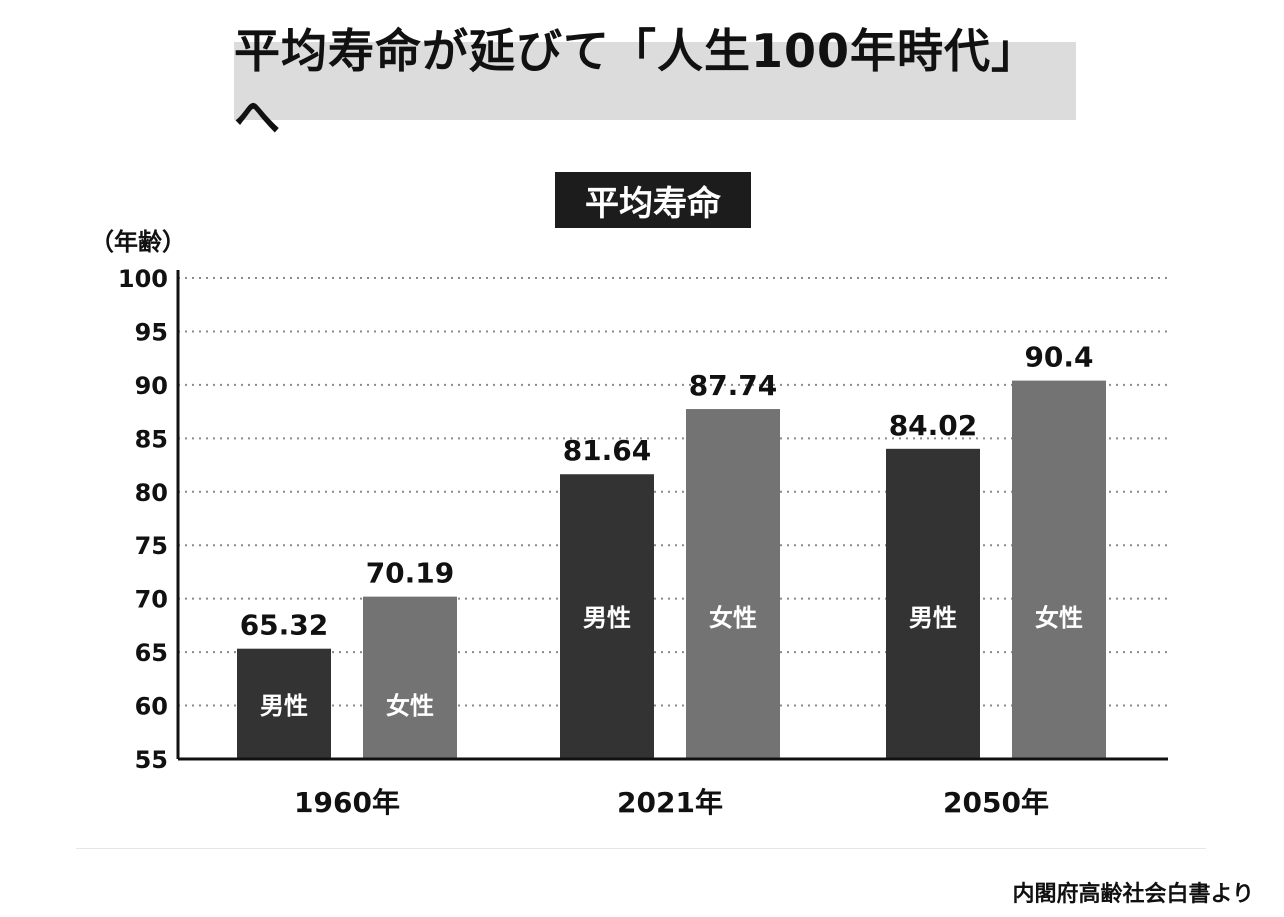 This screenshot has width=1284, height=917. I want to click on x-category-label: 2021年, so click(670, 802).